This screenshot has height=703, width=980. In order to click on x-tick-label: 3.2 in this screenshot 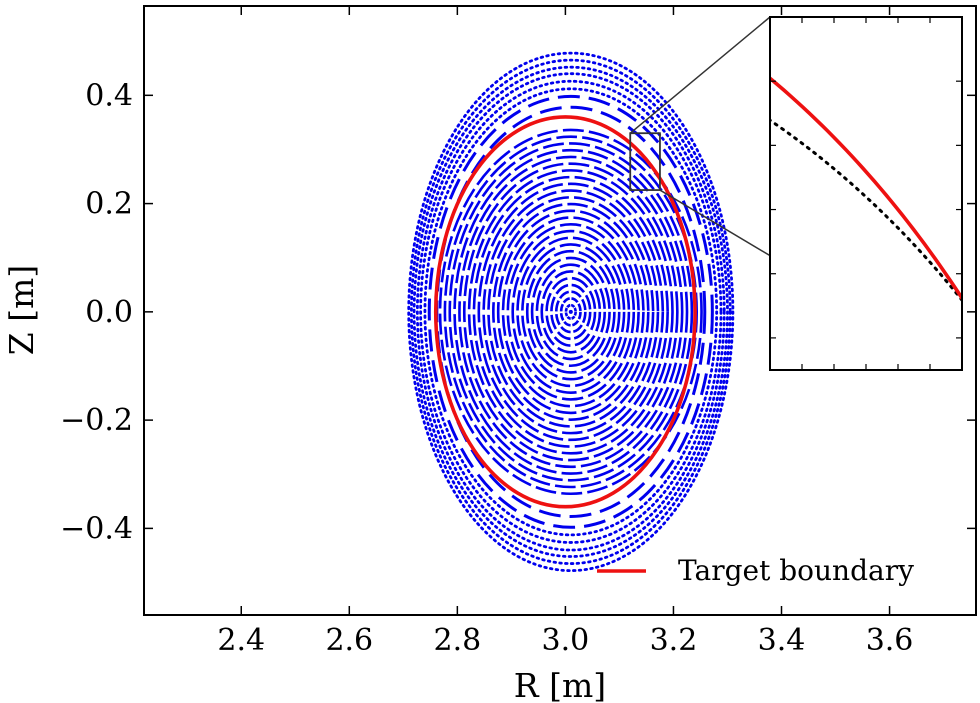, I will do `click(674, 640)`.